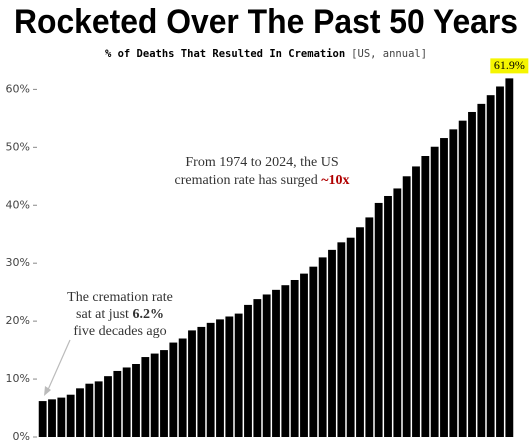  I want to click on annotation-text: cremation rate has surged, so click(248, 180).